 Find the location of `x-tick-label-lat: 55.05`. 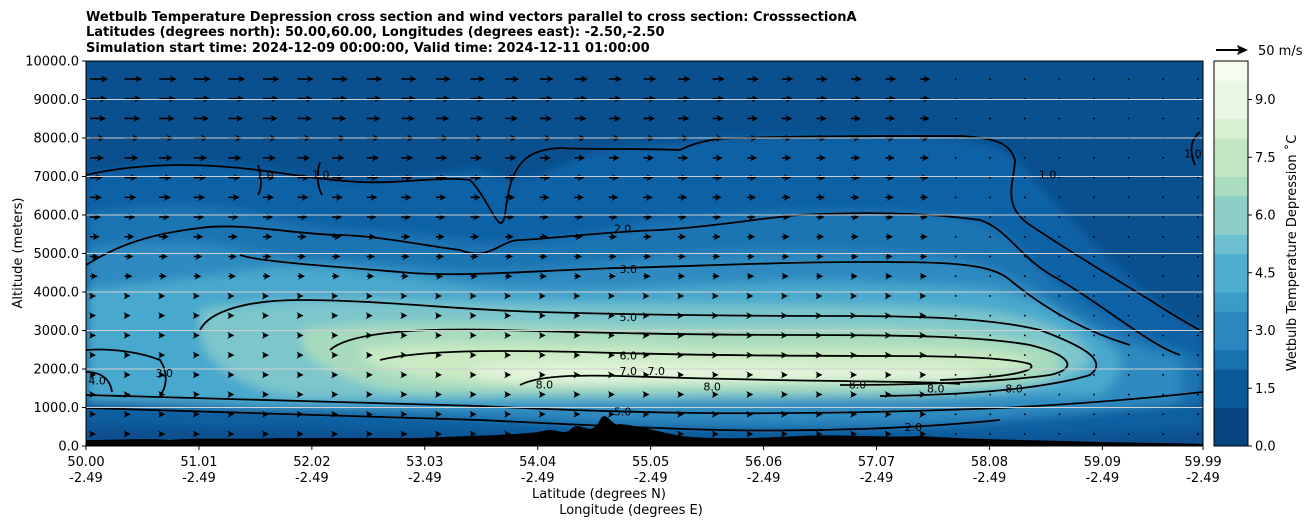

x-tick-label-lat: 55.05 is located at coordinates (650, 462).